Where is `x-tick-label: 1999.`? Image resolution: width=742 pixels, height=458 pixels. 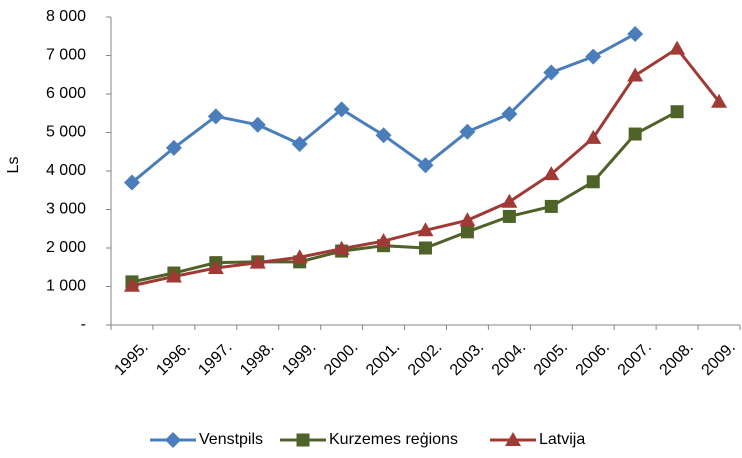 x-tick-label: 1999. is located at coordinates (299, 359).